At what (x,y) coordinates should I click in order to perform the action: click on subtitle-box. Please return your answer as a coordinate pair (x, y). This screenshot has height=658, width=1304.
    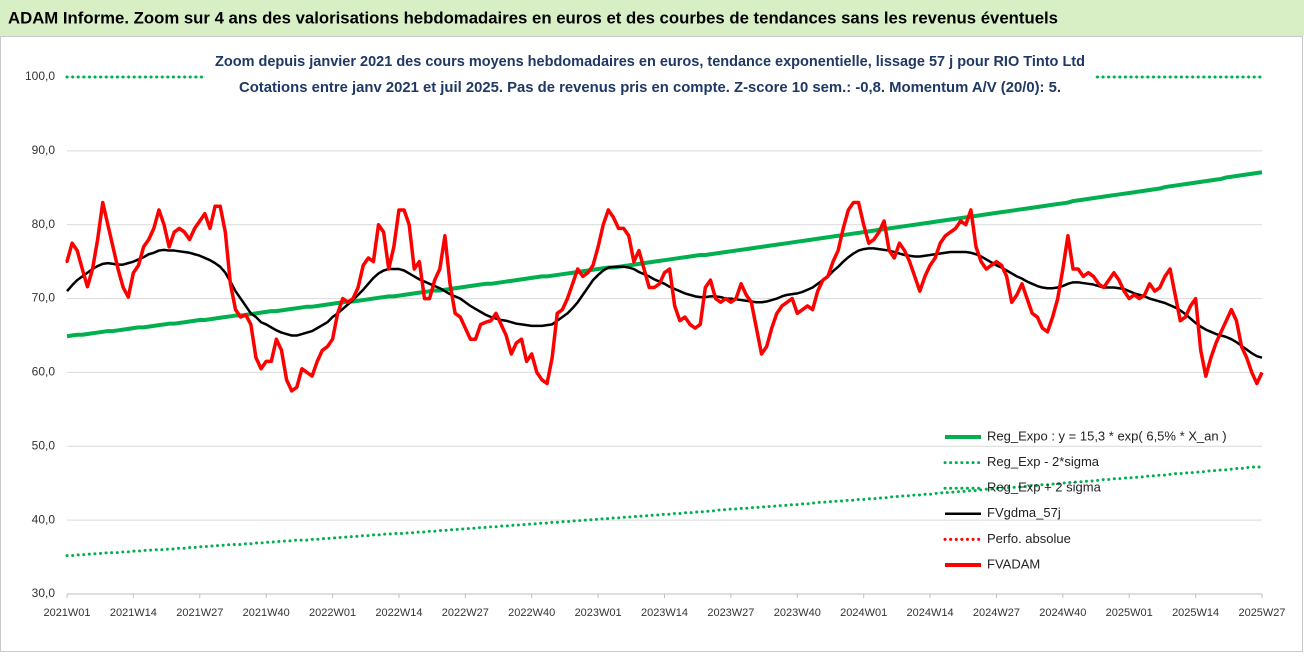
    Looking at the image, I should click on (650, 74).